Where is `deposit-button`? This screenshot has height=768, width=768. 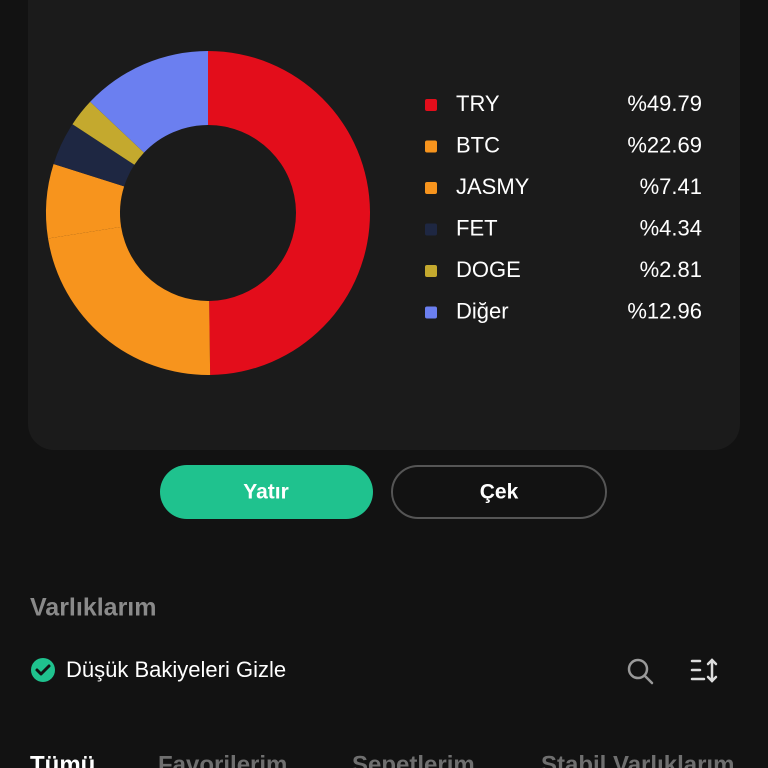
deposit-button is located at coordinates (266, 492).